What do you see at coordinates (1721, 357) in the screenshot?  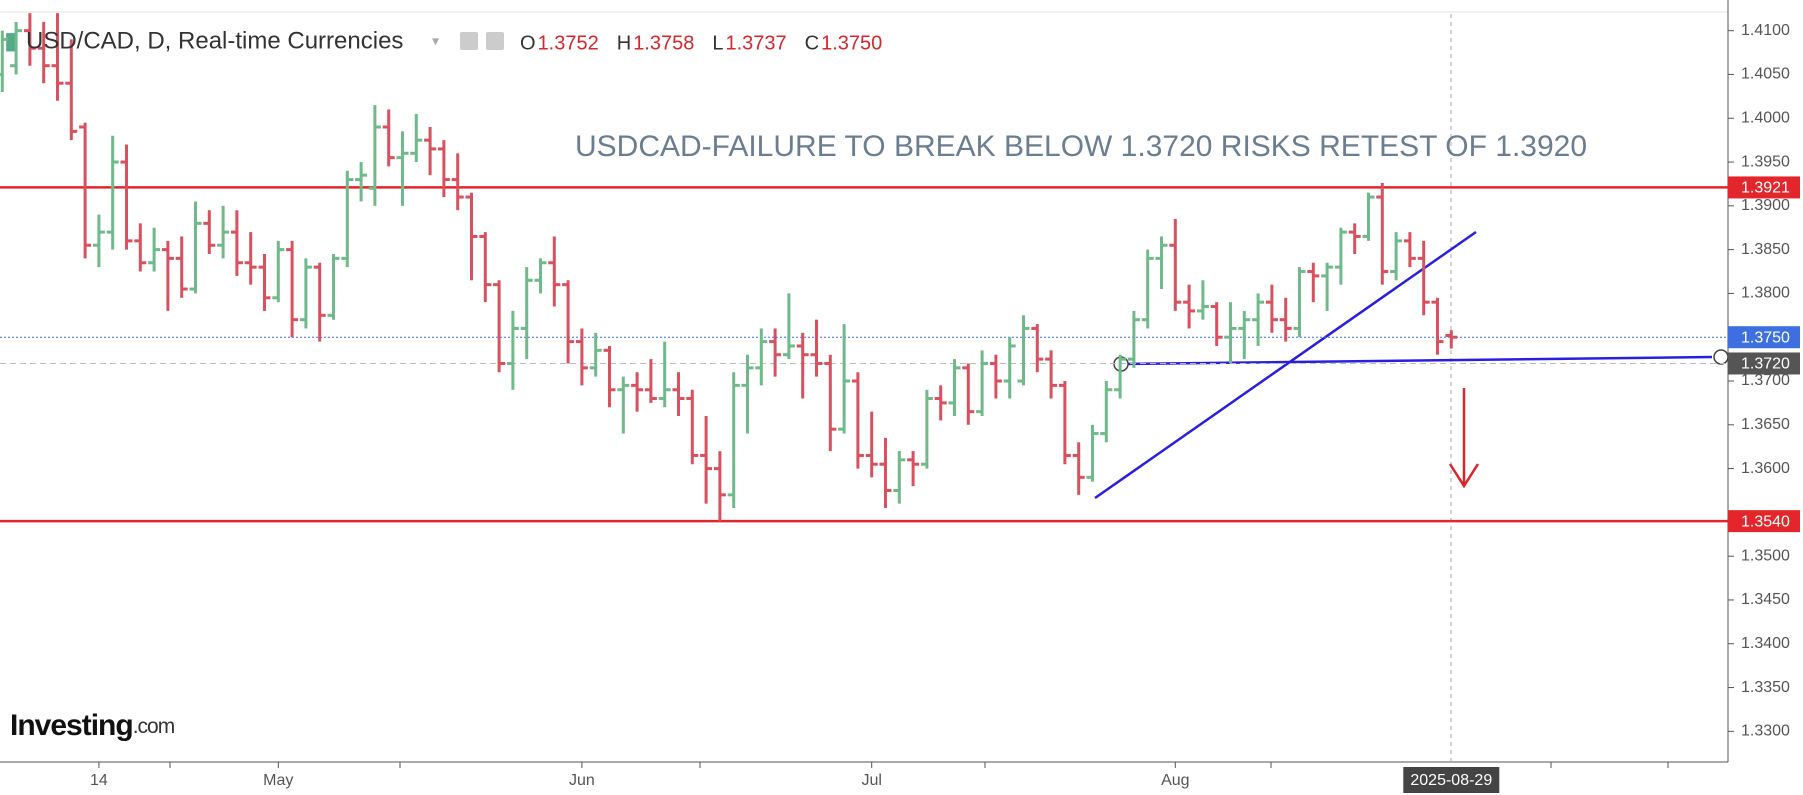 I see `anchor-point` at bounding box center [1721, 357].